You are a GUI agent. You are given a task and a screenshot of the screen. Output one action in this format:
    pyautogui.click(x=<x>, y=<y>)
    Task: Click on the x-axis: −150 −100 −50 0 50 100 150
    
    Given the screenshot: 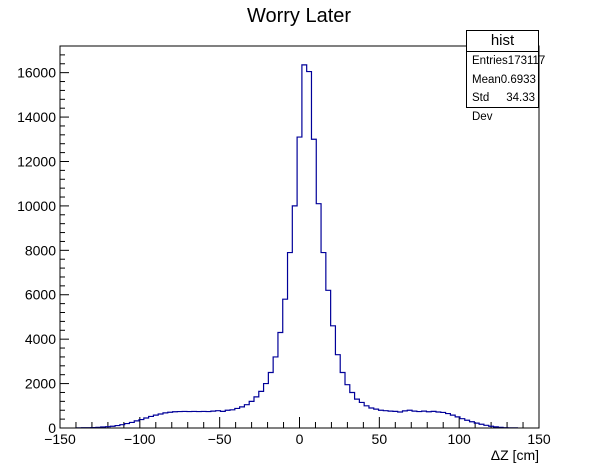 What is the action you would take?
    pyautogui.click(x=297, y=432)
    